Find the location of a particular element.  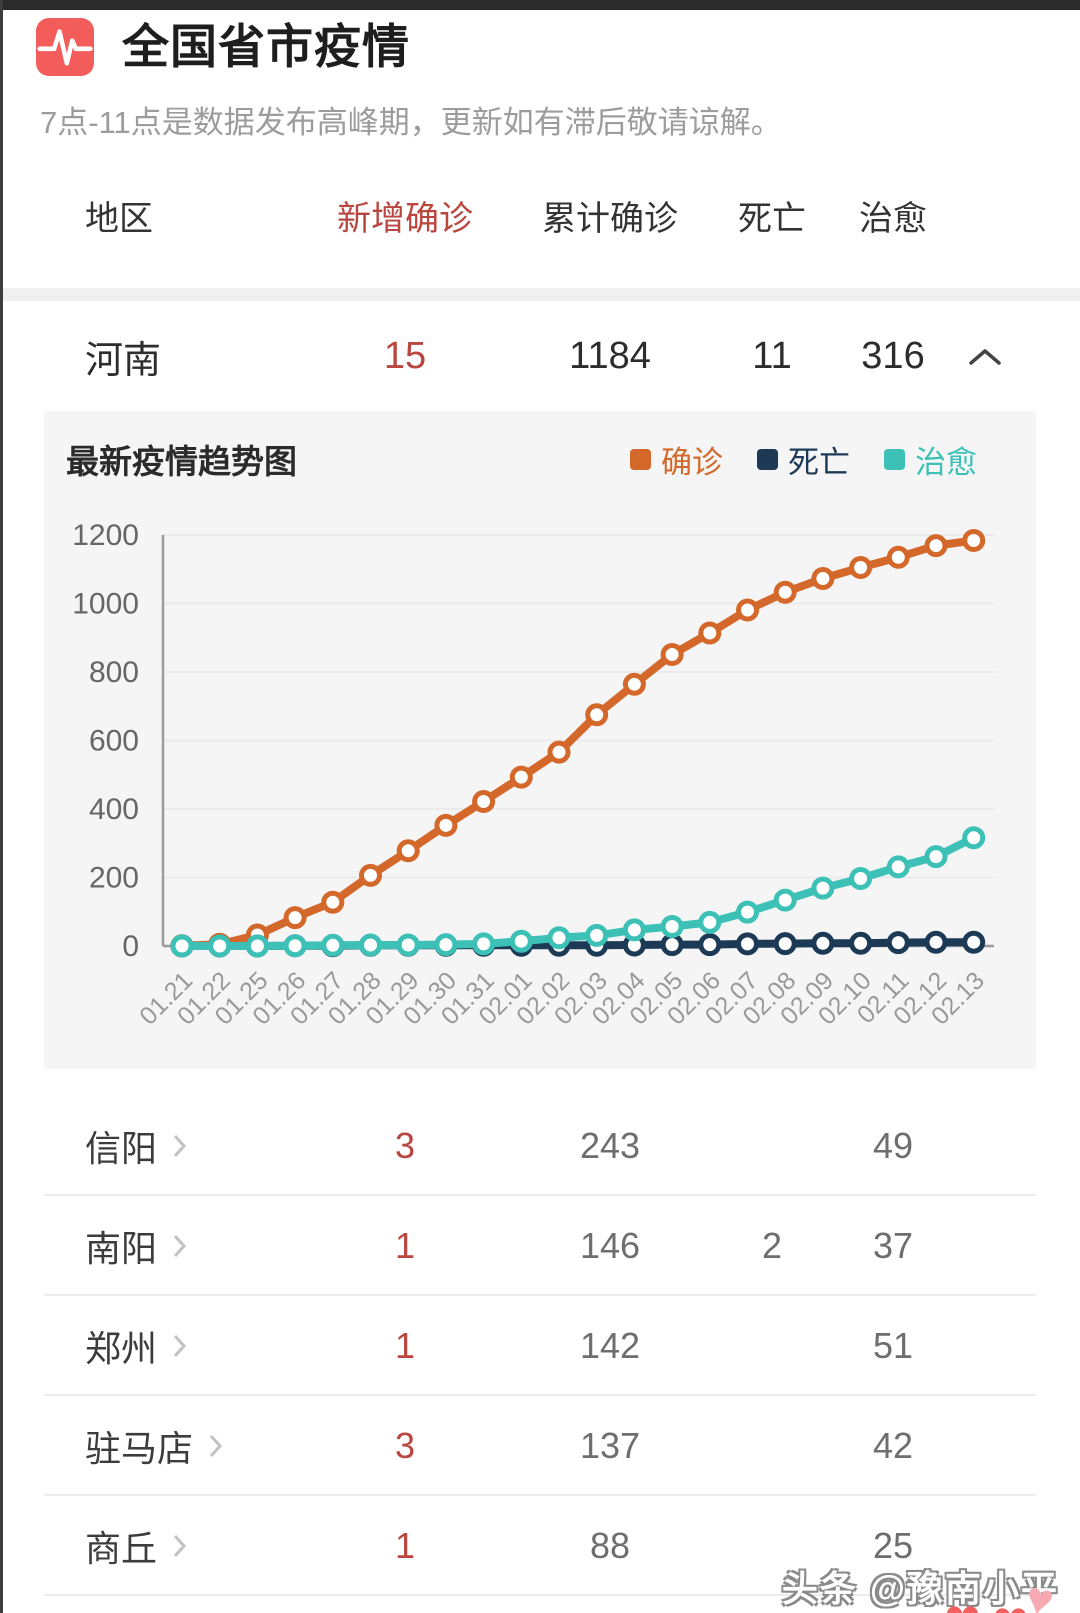

page-subtitle: 7点-11点是数据发布高峰期，更新如有滞后敬请谅解。 is located at coordinates (411, 122).